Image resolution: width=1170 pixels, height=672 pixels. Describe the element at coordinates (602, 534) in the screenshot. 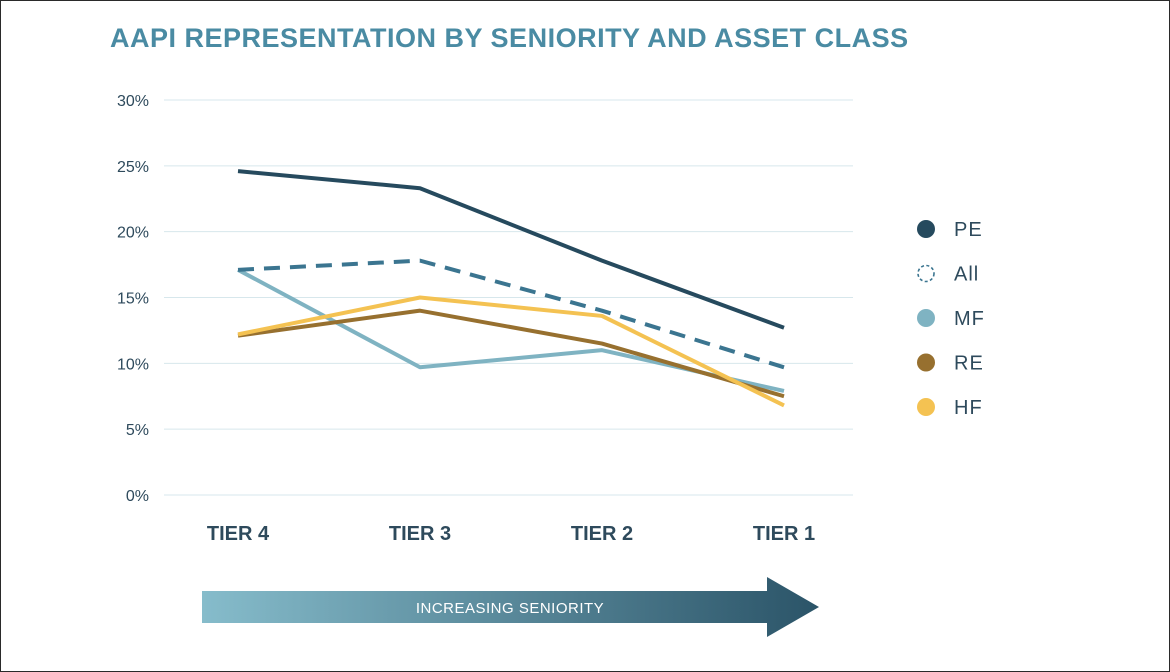

I see `x-tick-label: TIER 2` at that location.